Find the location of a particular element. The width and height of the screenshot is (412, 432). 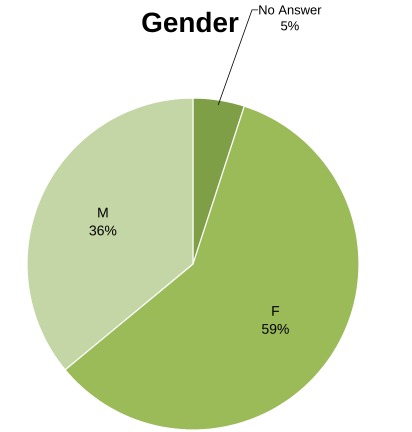

slice-label: M is located at coordinates (103, 213).